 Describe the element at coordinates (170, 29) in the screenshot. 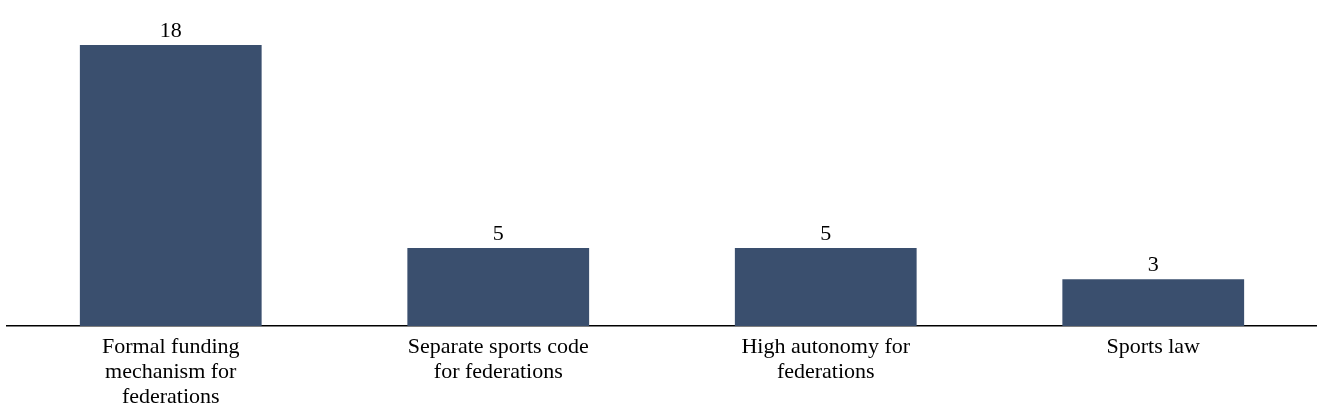

I see `data-label: 18` at that location.